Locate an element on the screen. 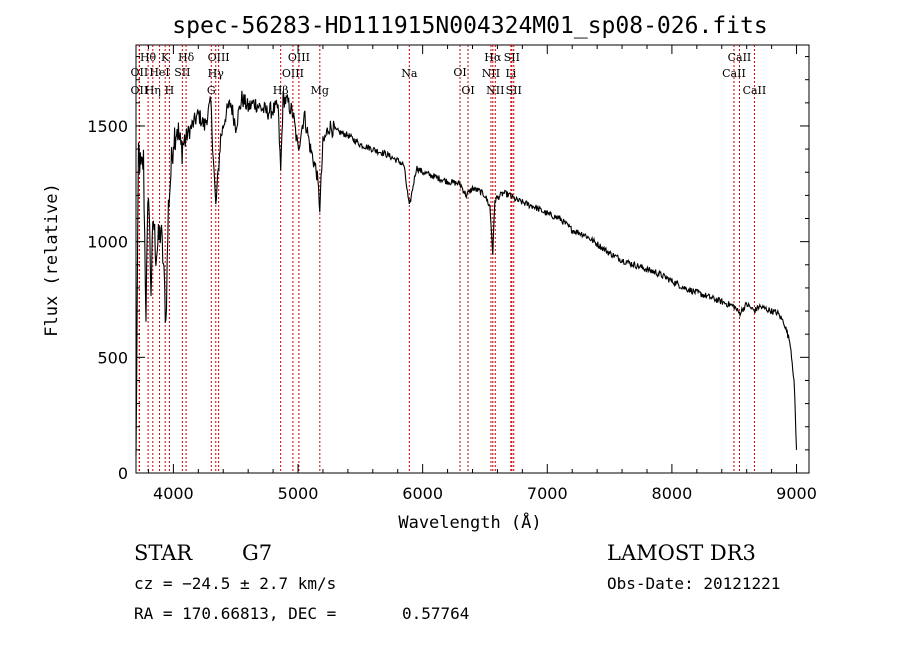 The width and height of the screenshot is (900, 649). marker-label-5: K is located at coordinates (165, 57).